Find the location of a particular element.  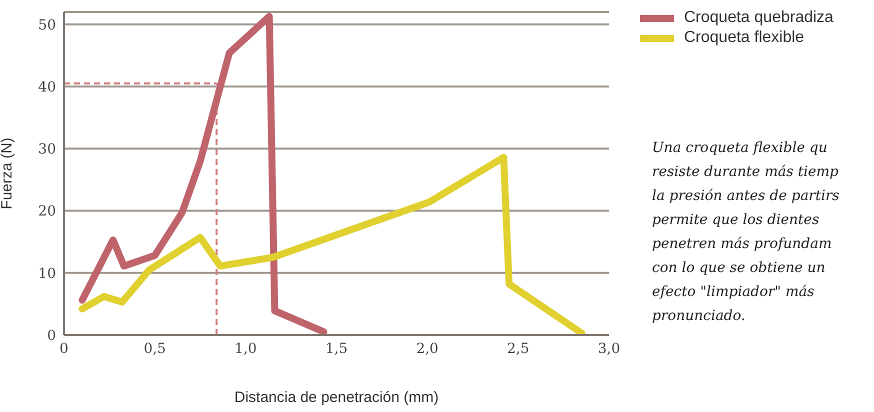

y-tick-label: 30 is located at coordinates (47, 150).